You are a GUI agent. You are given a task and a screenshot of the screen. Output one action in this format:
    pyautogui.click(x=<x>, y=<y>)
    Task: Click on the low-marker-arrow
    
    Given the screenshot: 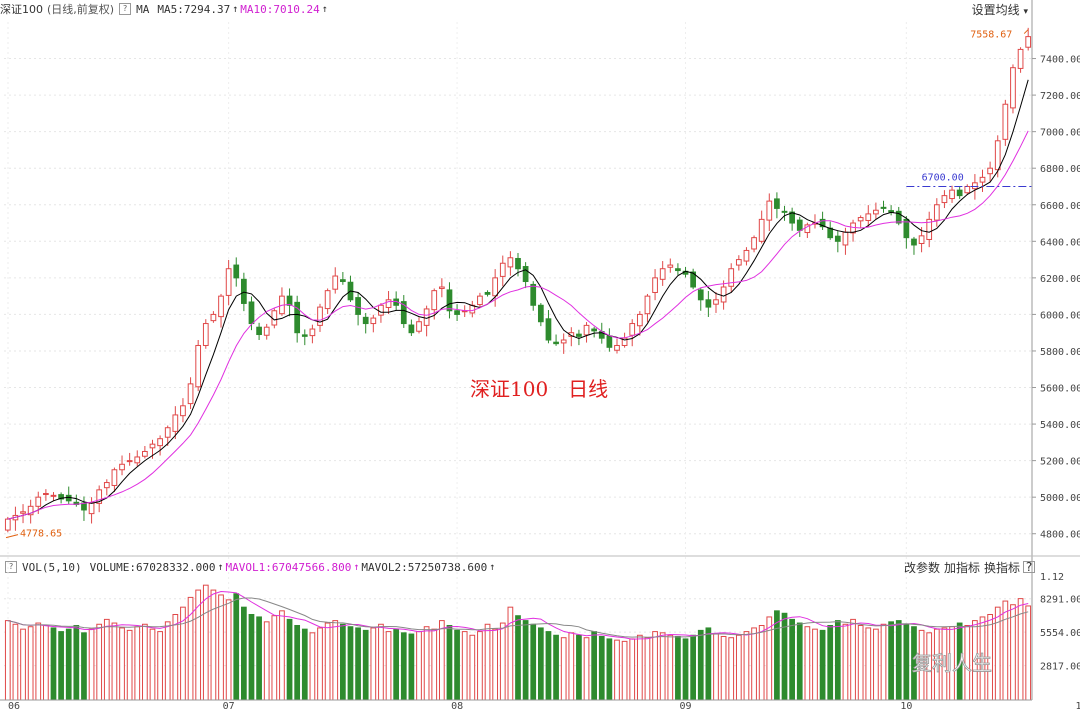 What is the action you would take?
    pyautogui.click(x=12, y=536)
    